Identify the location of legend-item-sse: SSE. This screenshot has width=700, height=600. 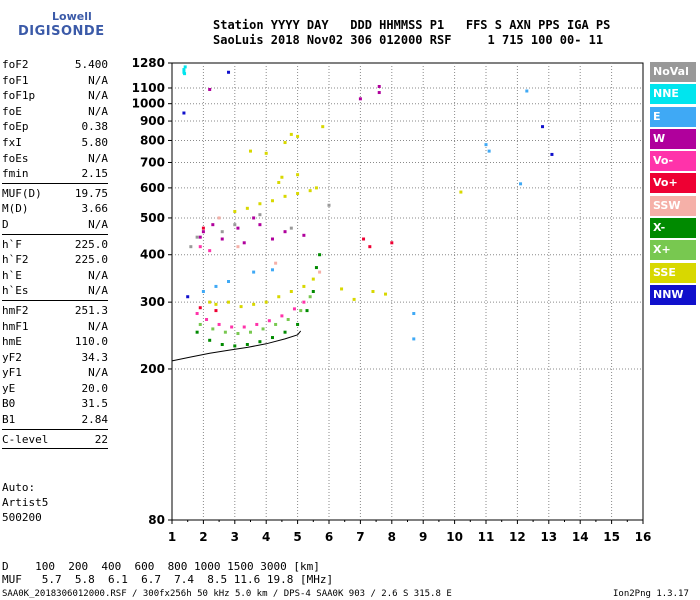
(673, 272).